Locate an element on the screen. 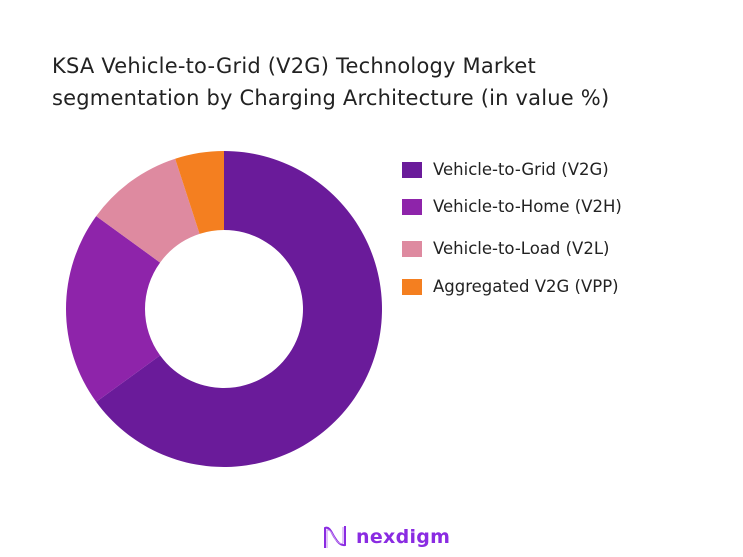 This screenshot has height=557, width=743. legend-item-v2h: Vehicle-to-Home (V2H) is located at coordinates (512, 206).